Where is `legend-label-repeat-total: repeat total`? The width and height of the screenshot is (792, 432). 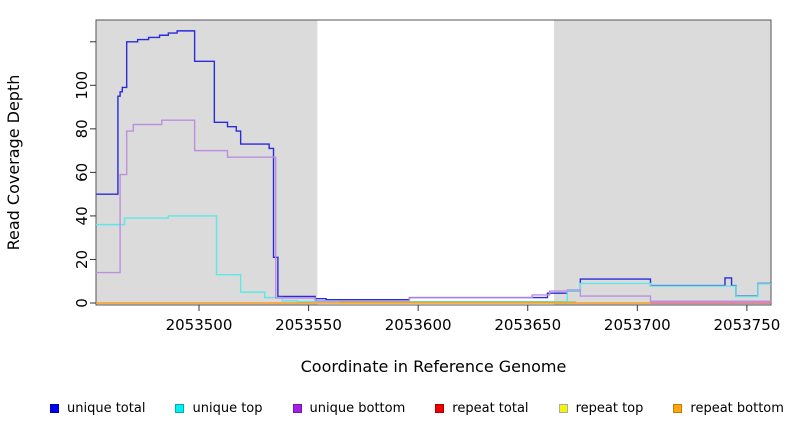
legend-label-repeat-total: repeat total is located at coordinates (490, 408).